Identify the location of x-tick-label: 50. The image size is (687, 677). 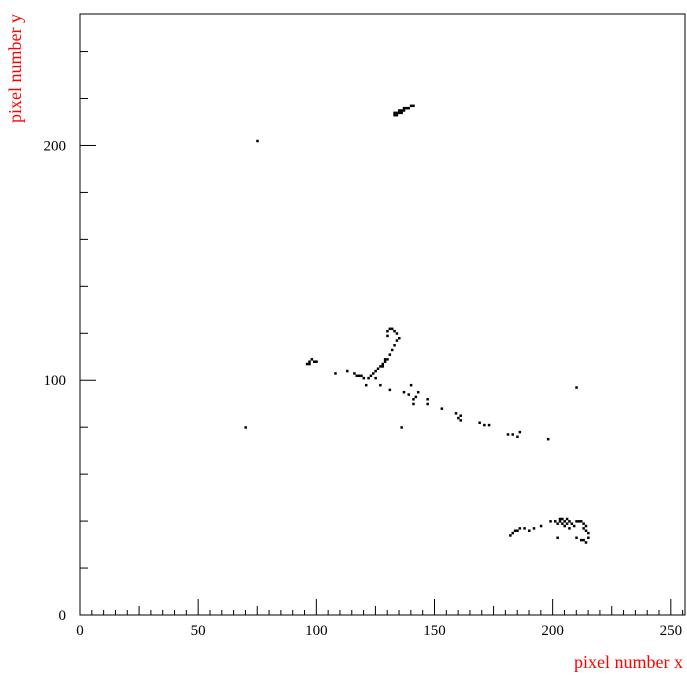
(198, 631).